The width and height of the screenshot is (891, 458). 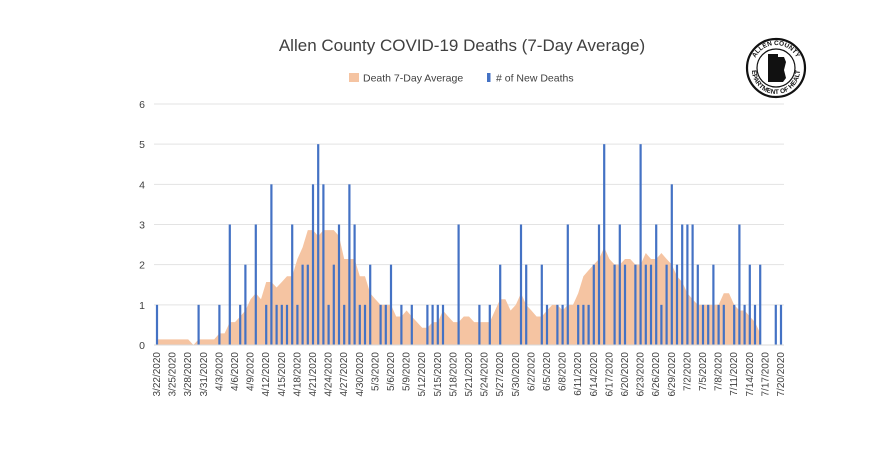 I want to click on x-tick-label: 6/17/2020, so click(x=609, y=374).